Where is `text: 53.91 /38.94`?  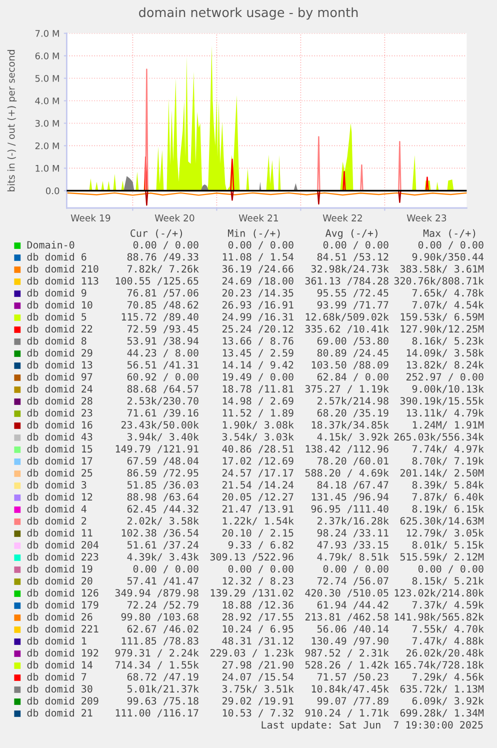
text: 53.91 /38.94 is located at coordinates (163, 341).